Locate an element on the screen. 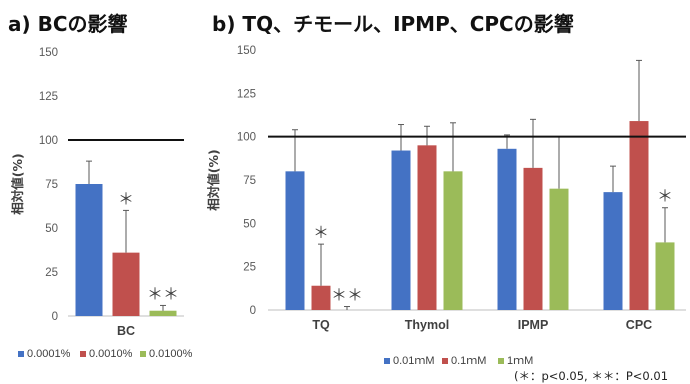 This screenshot has height=384, width=690. chart-a-ytick-label: 0 is located at coordinates (55, 317).